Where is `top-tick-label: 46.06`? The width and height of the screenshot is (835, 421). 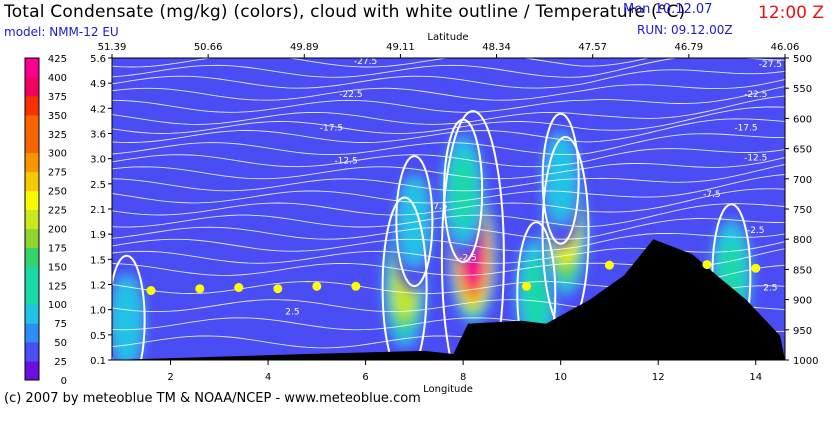 top-tick-label: 46.06 is located at coordinates (785, 47).